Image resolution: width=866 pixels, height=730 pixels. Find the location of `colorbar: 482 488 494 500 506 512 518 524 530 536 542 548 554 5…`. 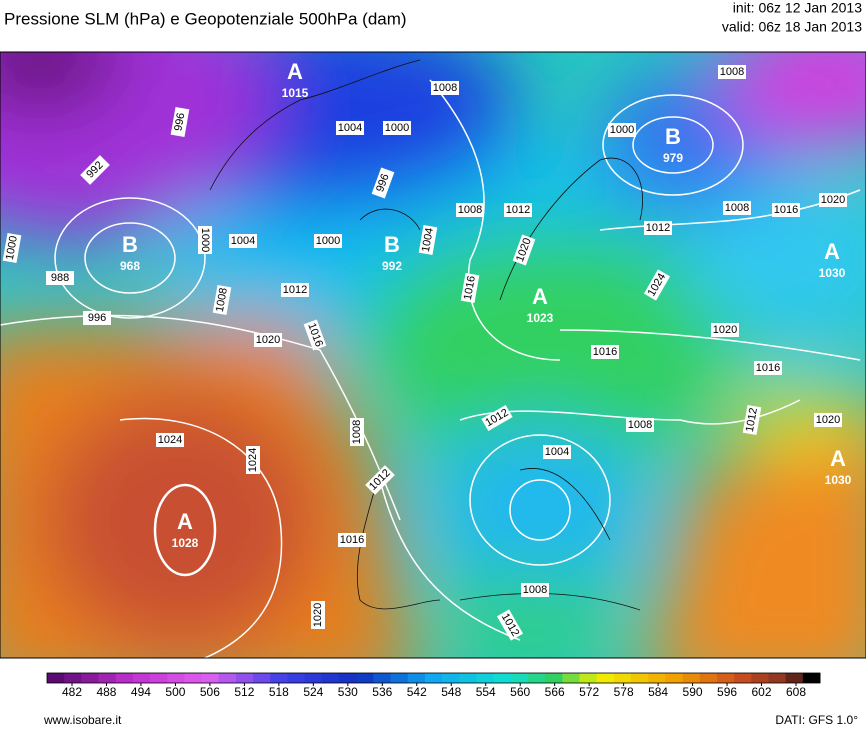

colorbar: 482 488 494 500 506 512 518 524 530 536 542 548 554 5… is located at coordinates (433, 685).